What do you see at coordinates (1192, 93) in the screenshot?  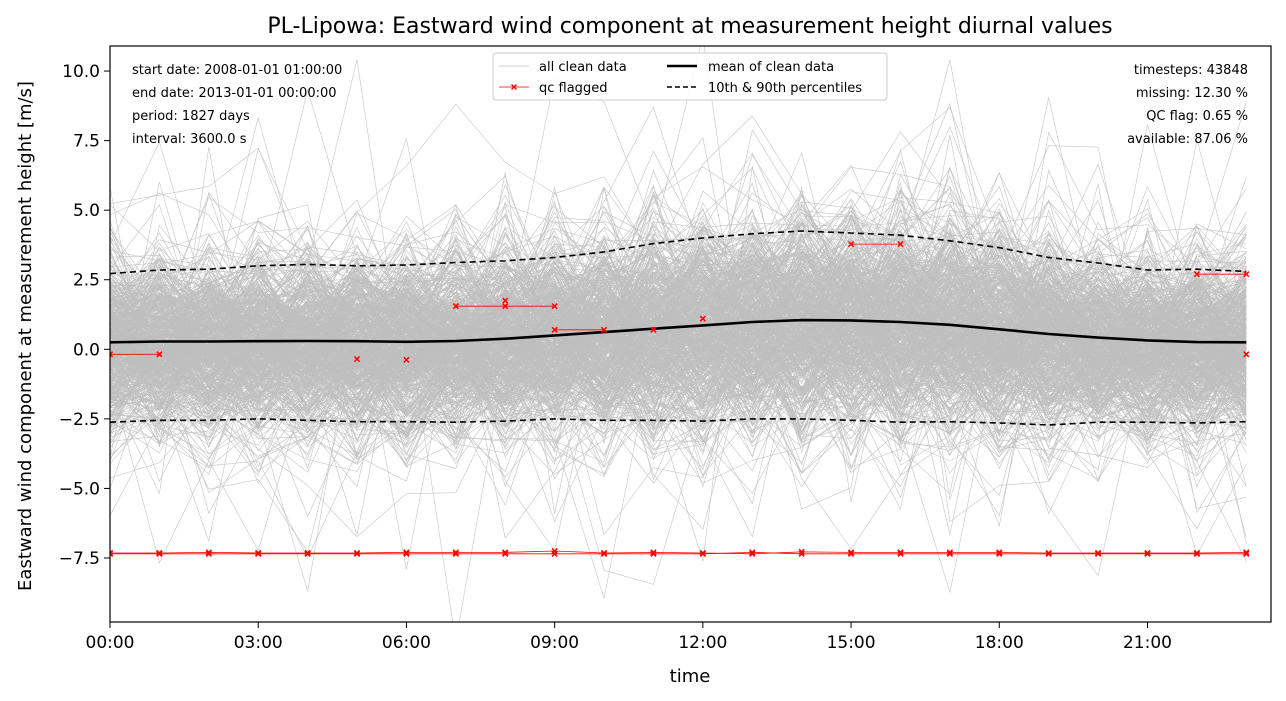 I see `info-missing: missing: 12.30 %` at bounding box center [1192, 93].